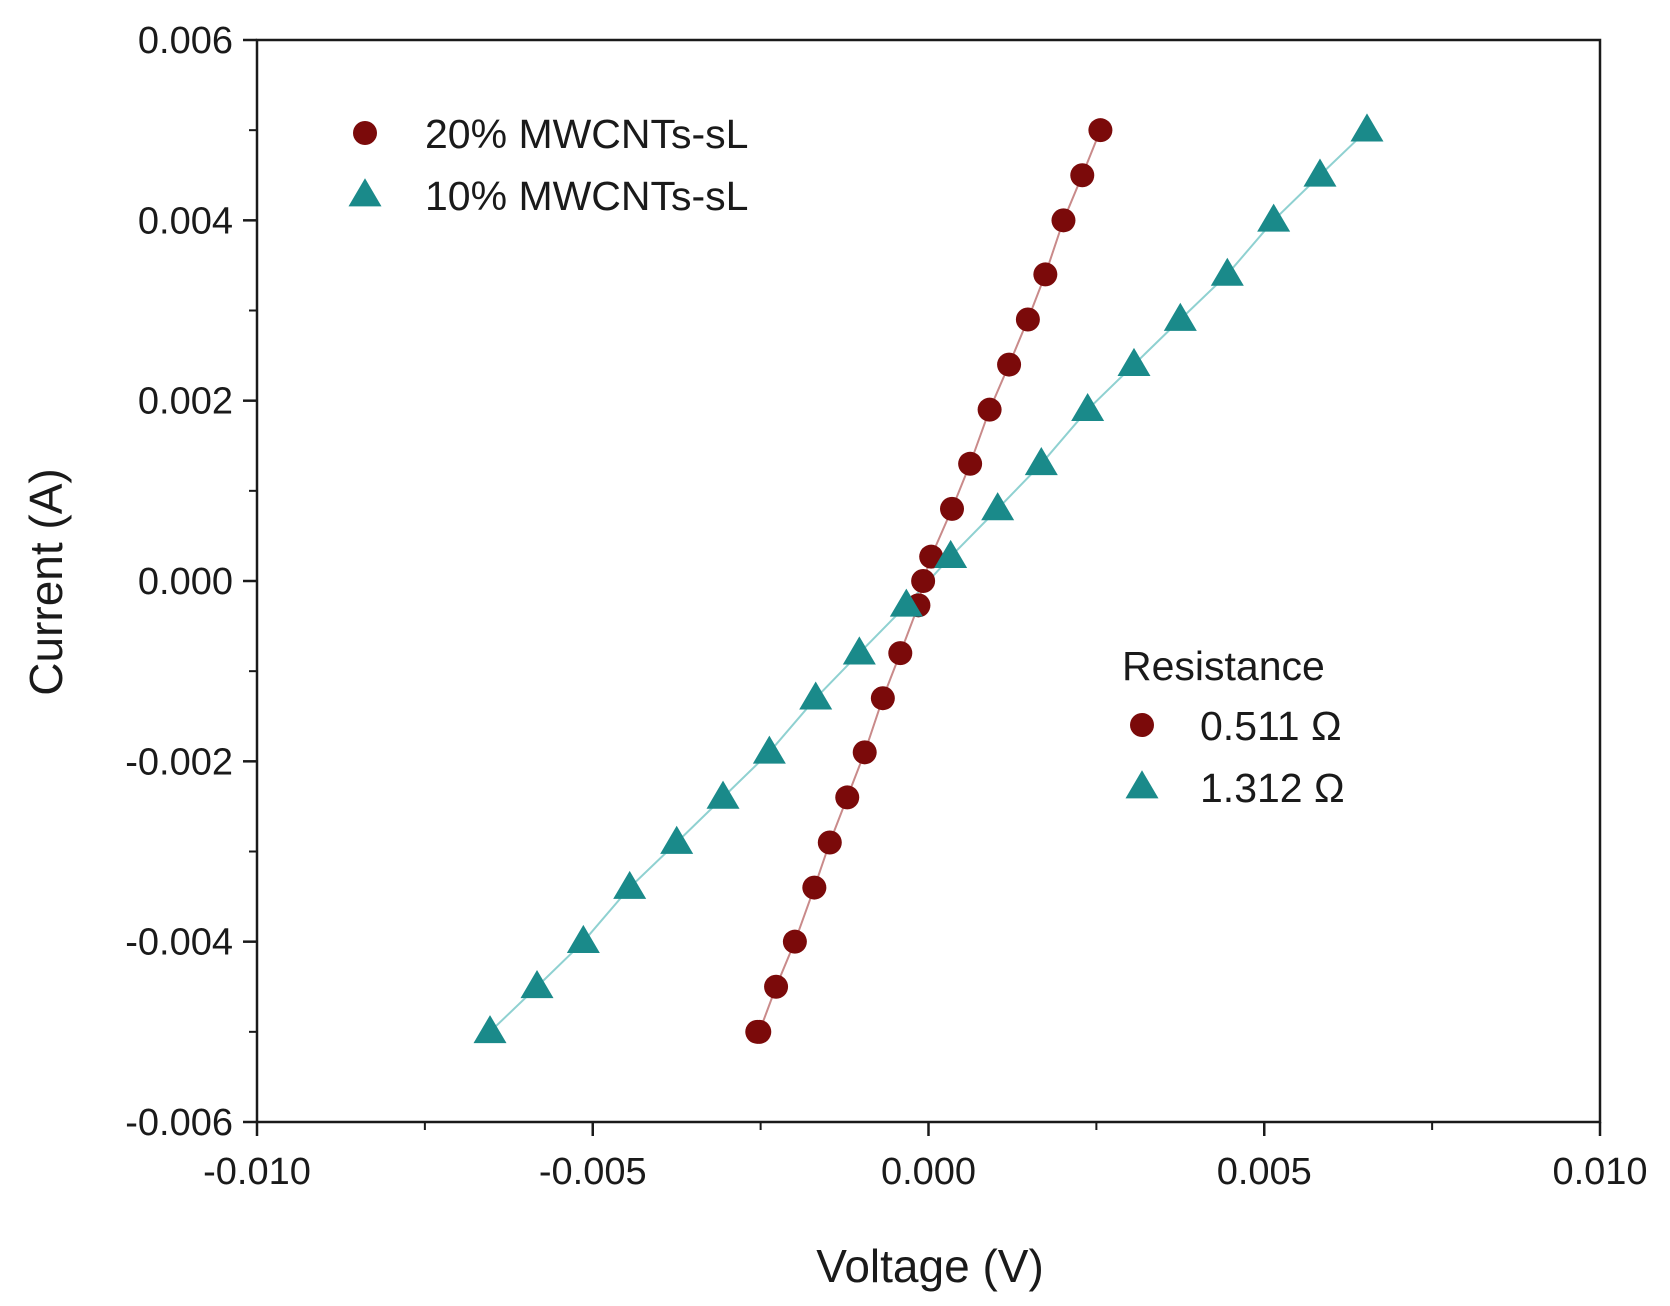 This screenshot has height=1306, width=1670. What do you see at coordinates (257, 1172) in the screenshot?
I see `x-tick-label: -0.010` at bounding box center [257, 1172].